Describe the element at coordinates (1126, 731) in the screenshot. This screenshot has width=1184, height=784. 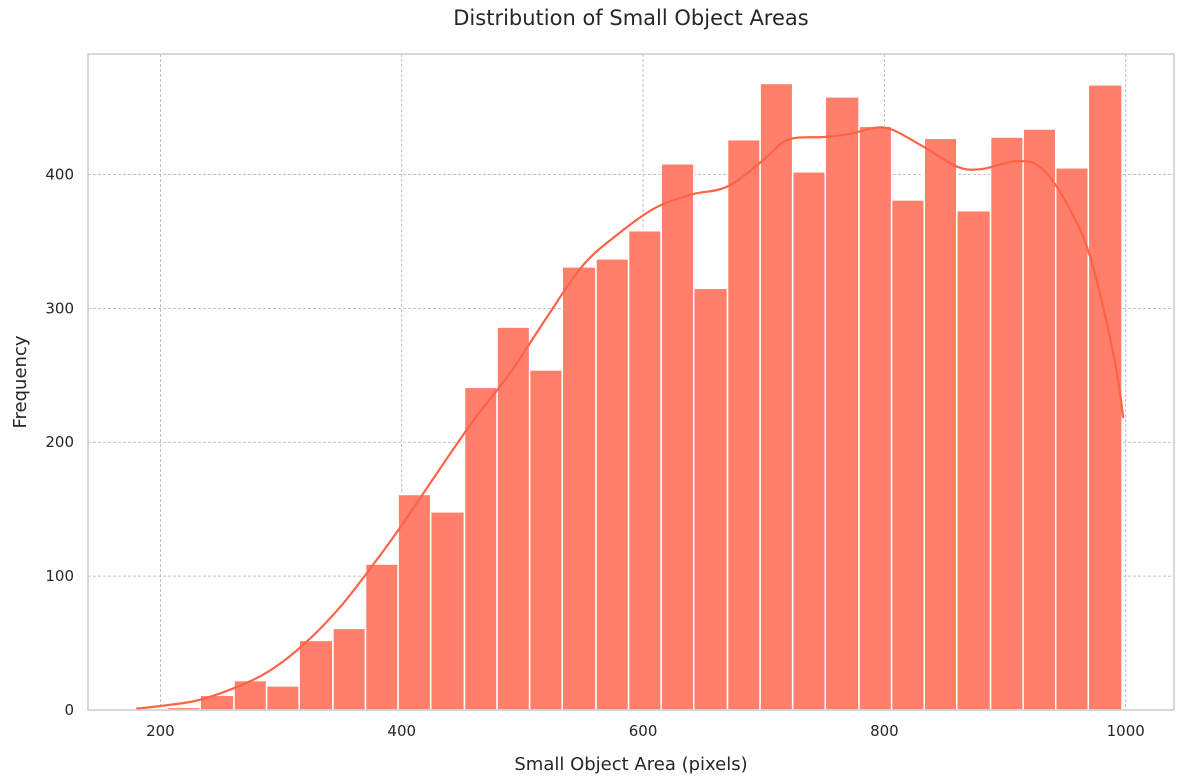
I see `x-tick-label-1000: 1000` at that location.